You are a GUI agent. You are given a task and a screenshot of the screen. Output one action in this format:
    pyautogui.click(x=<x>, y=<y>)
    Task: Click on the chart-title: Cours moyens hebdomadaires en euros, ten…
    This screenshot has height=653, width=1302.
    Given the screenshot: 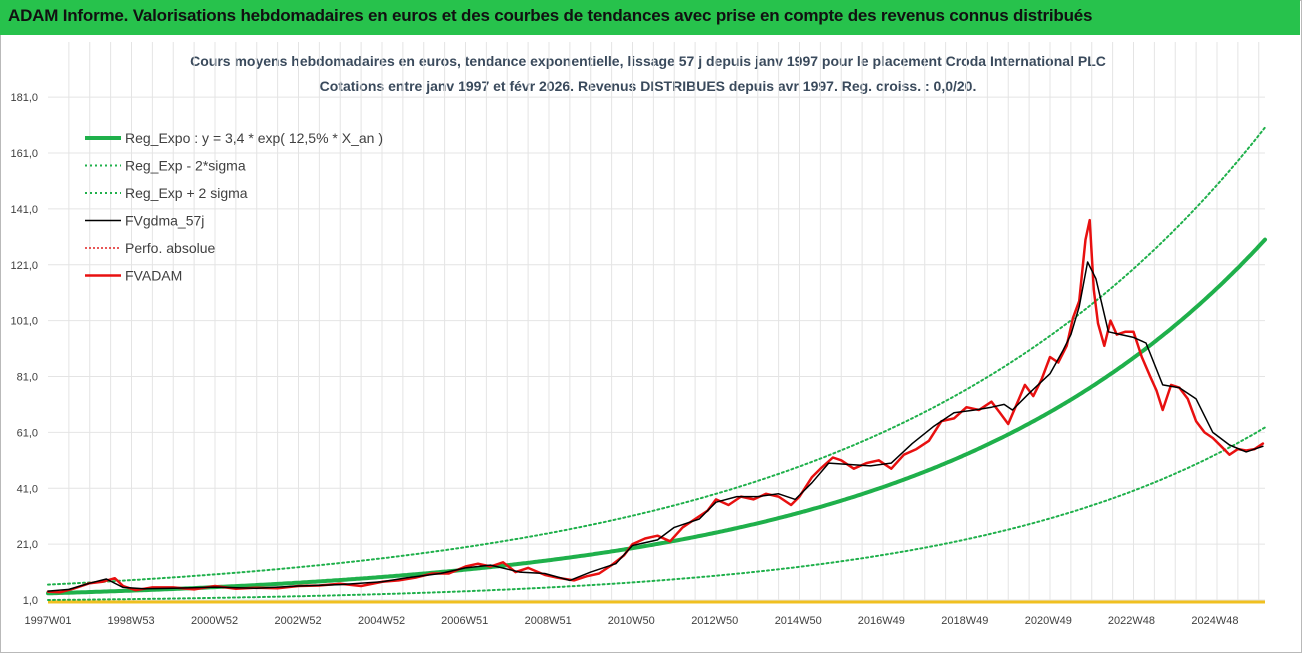 What is the action you would take?
    pyautogui.click(x=648, y=61)
    